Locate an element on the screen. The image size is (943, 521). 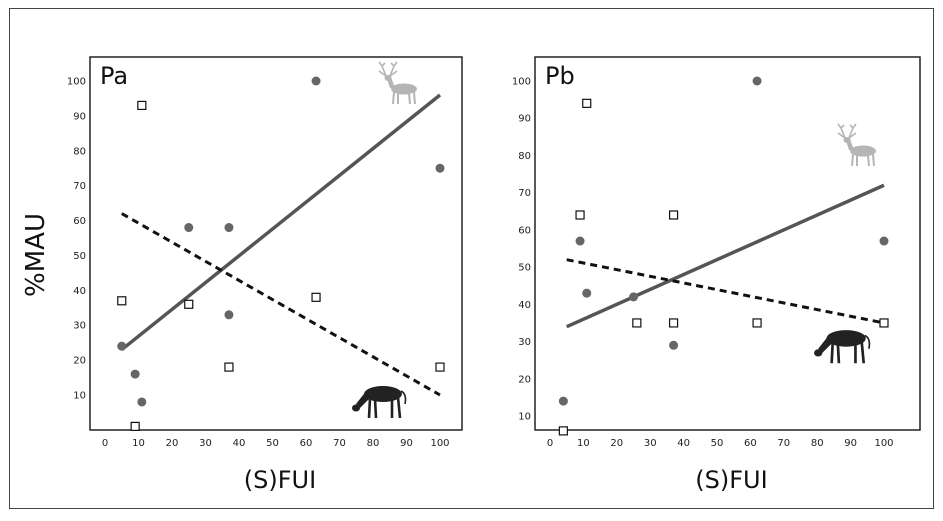
x-axis-label-pb: (S)FUI is located at coordinates (731, 480).